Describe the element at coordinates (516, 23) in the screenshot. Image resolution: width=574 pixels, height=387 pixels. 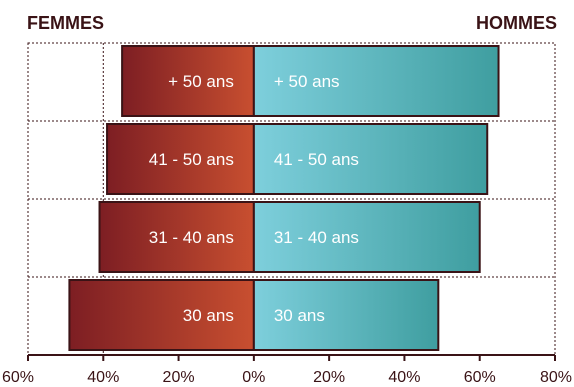
I see `hommes-title: HOMMES` at that location.